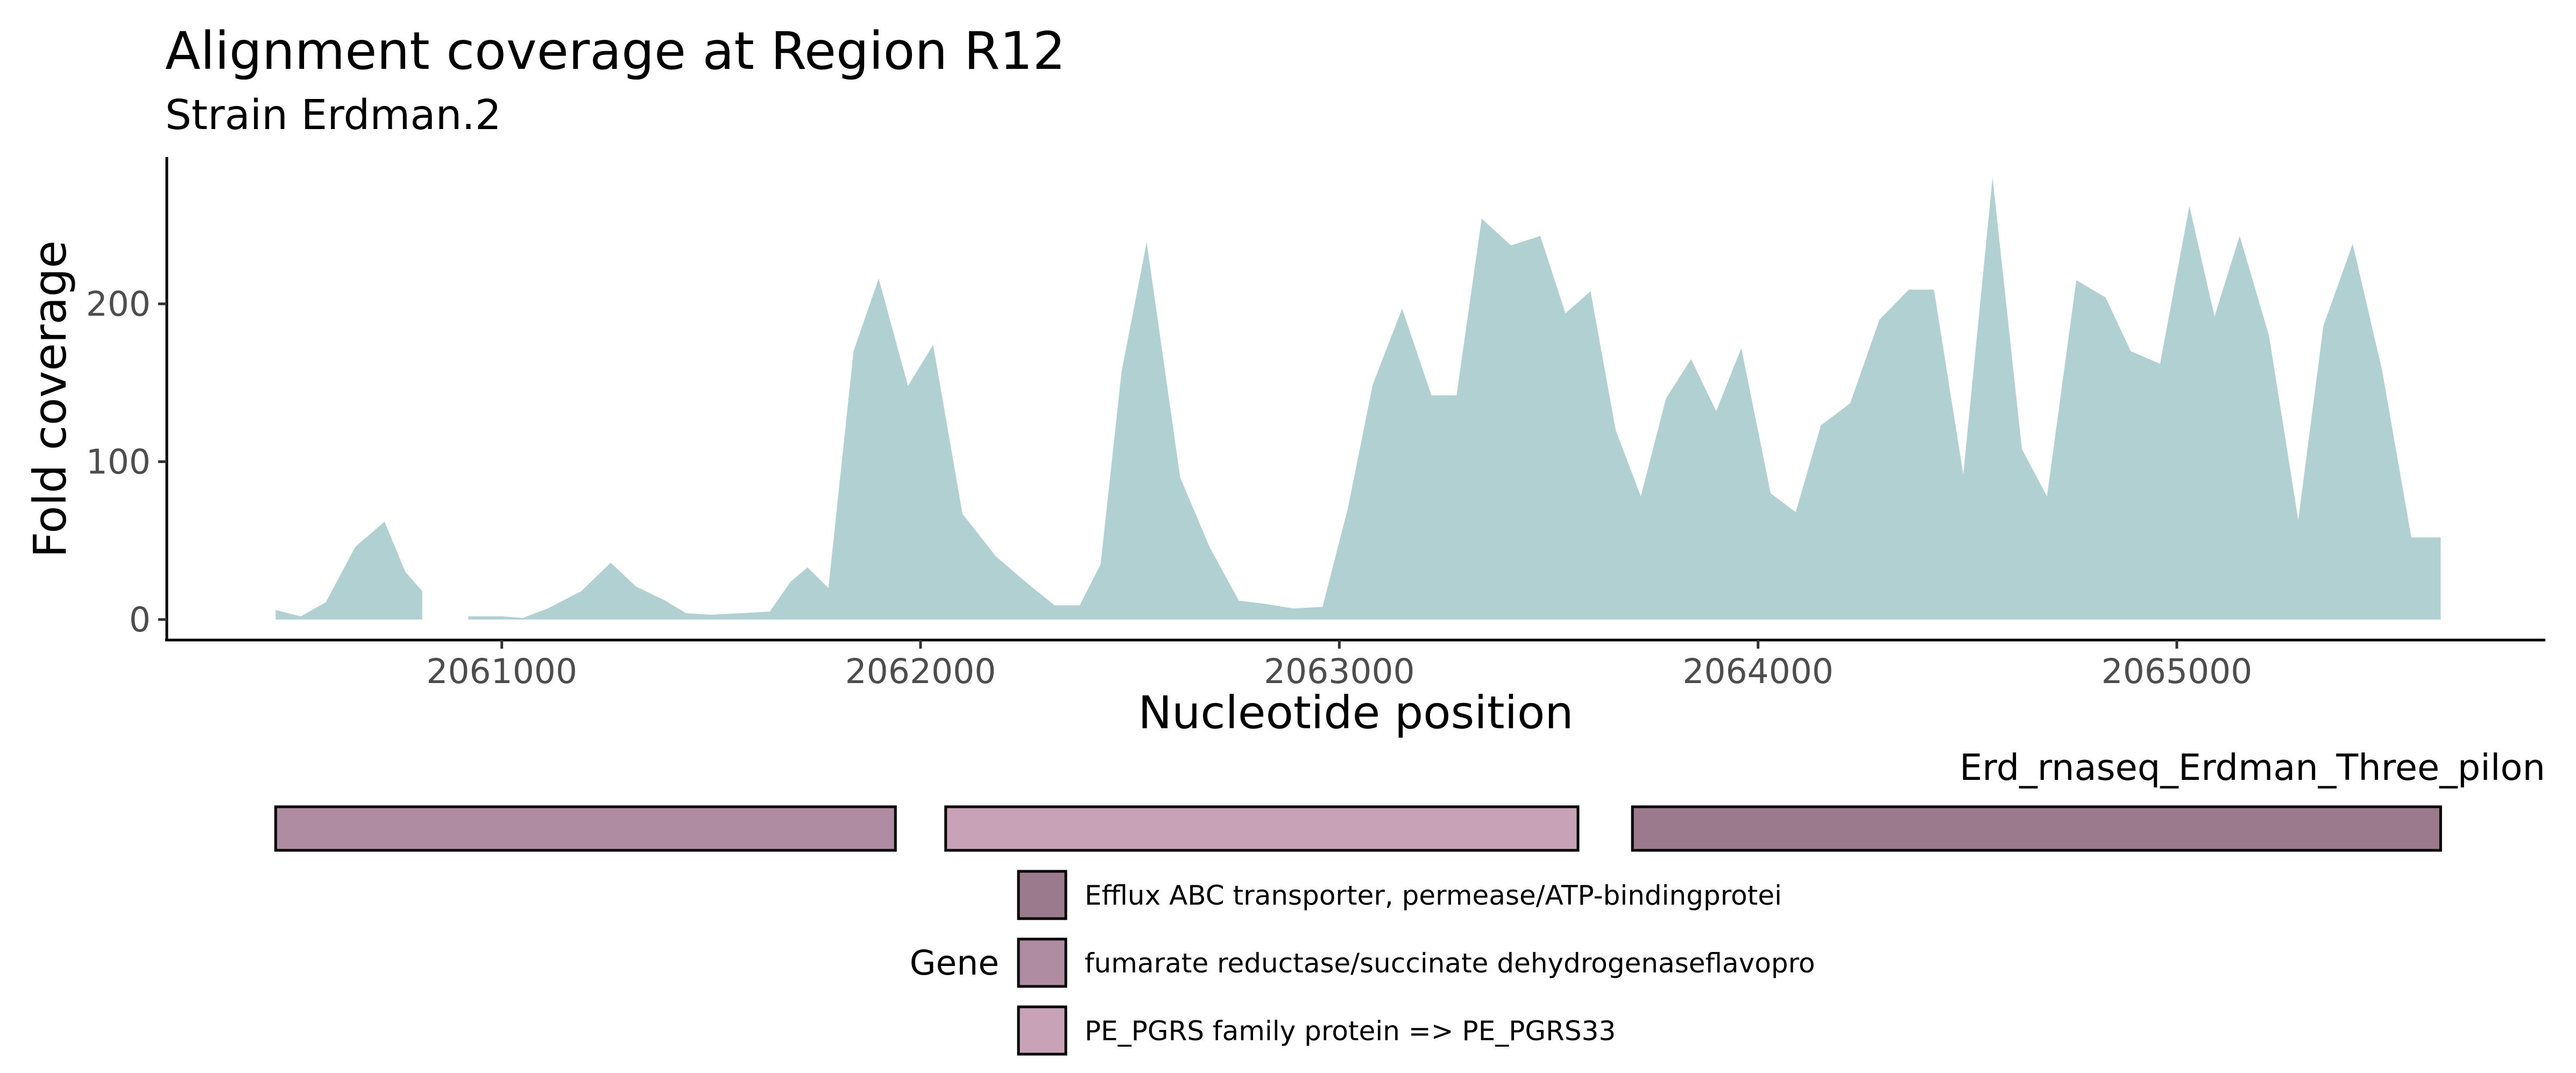  What do you see at coordinates (333, 115) in the screenshot?
I see `chart-subtitle: Strain Erdman.2` at bounding box center [333, 115].